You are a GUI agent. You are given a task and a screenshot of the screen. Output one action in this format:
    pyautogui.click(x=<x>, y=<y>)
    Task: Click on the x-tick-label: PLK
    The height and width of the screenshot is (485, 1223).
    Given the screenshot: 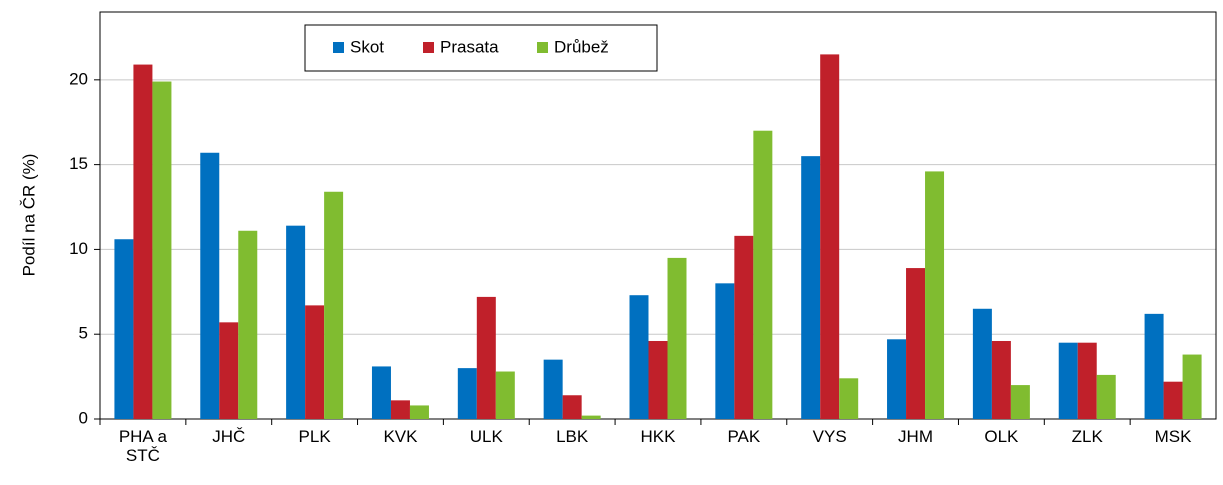 What is the action you would take?
    pyautogui.click(x=314, y=436)
    